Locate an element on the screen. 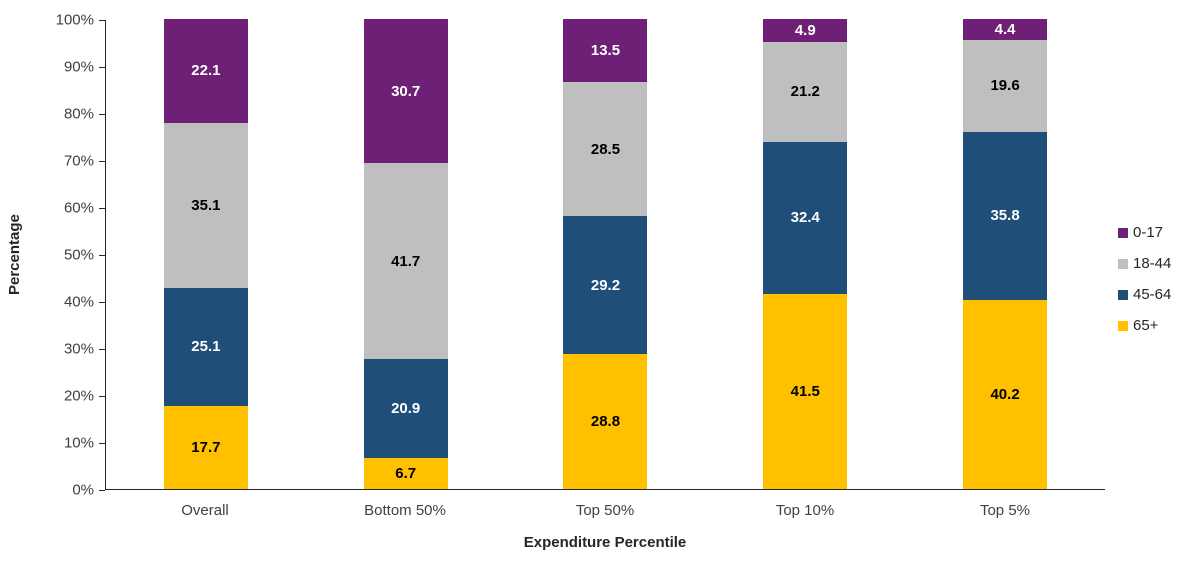  x-axis-category-label: Overall is located at coordinates (205, 510).